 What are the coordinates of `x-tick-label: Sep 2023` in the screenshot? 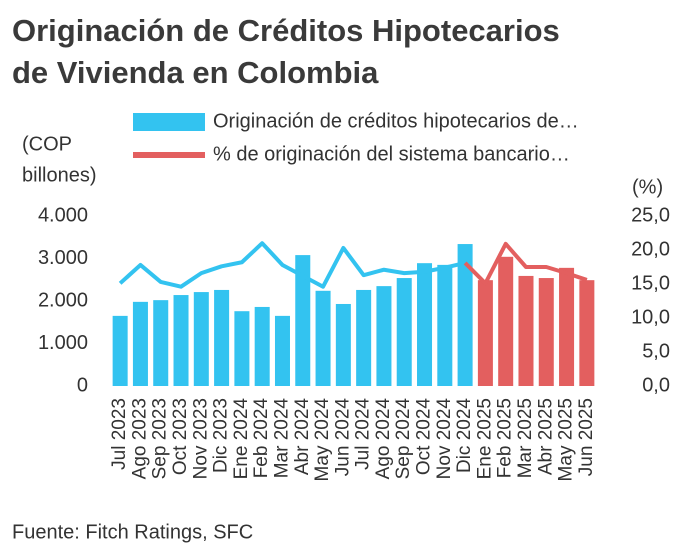 It's located at (160, 438).